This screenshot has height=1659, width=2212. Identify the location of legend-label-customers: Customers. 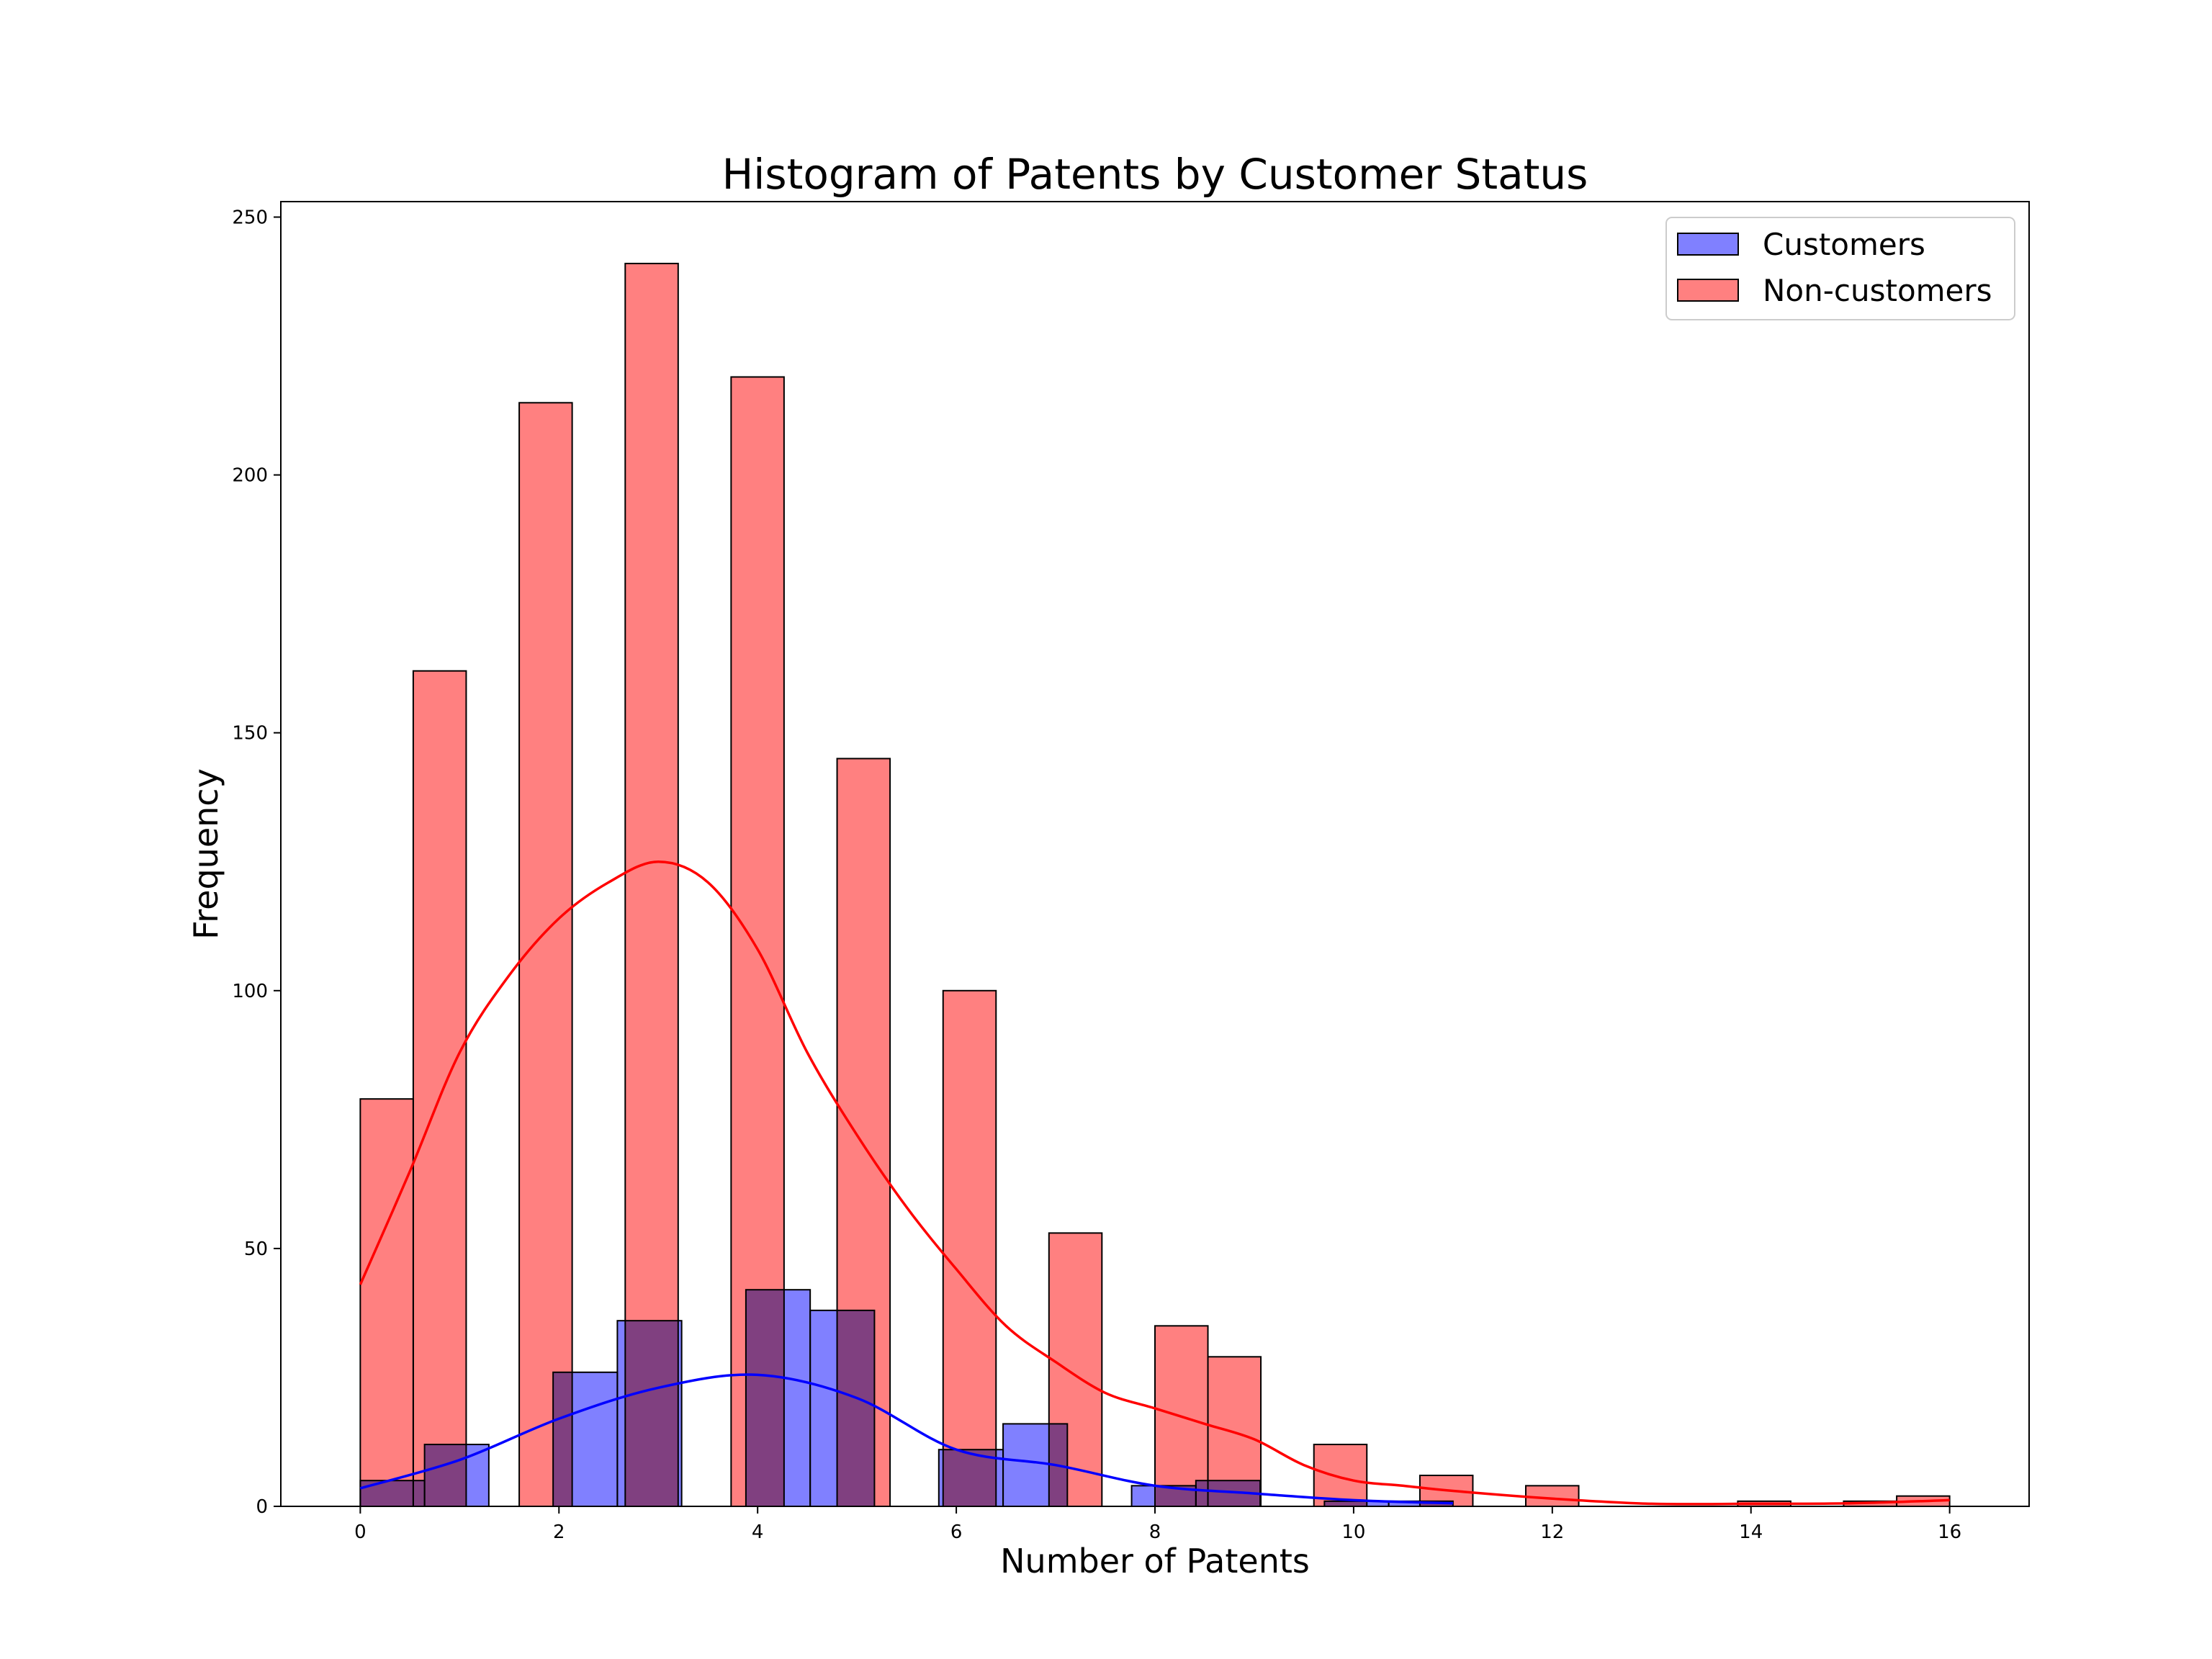
(1844, 245).